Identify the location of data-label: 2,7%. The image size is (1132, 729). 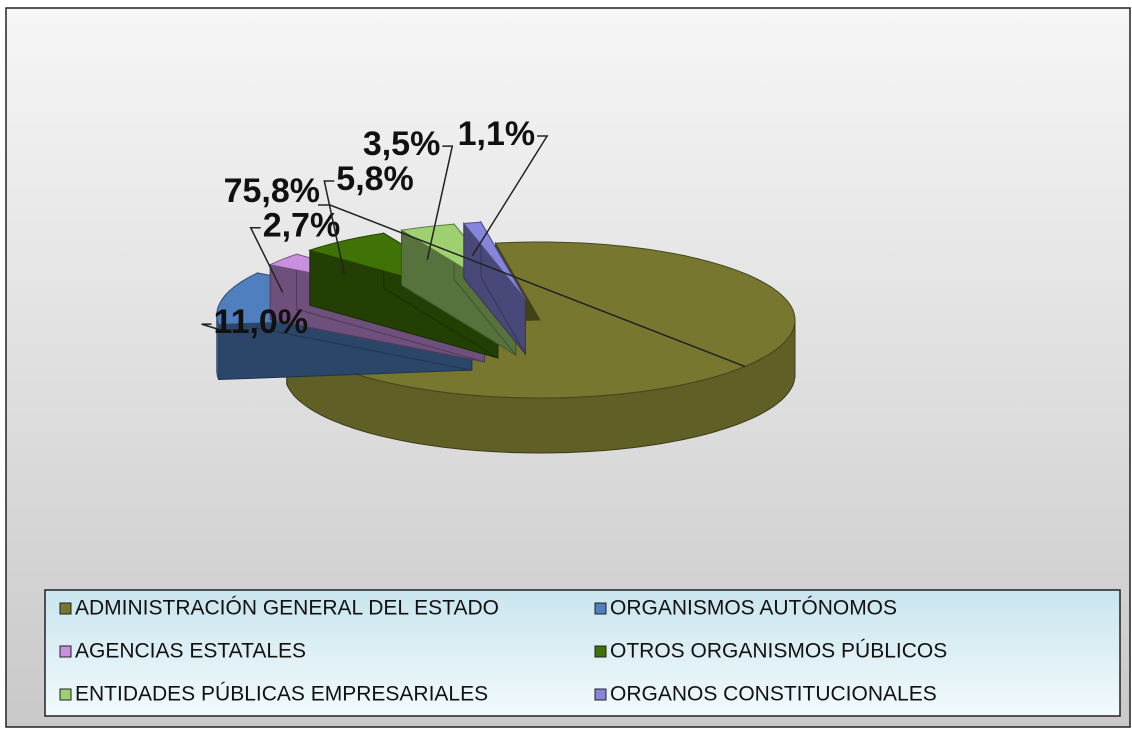
(302, 226).